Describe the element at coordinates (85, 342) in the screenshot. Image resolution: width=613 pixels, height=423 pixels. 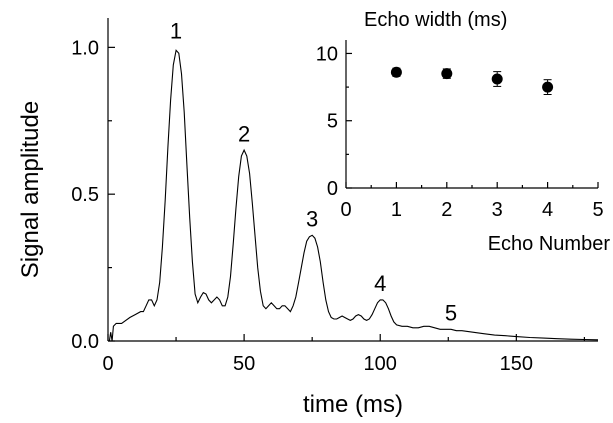
I see `y-tick-label: 0.0` at that location.